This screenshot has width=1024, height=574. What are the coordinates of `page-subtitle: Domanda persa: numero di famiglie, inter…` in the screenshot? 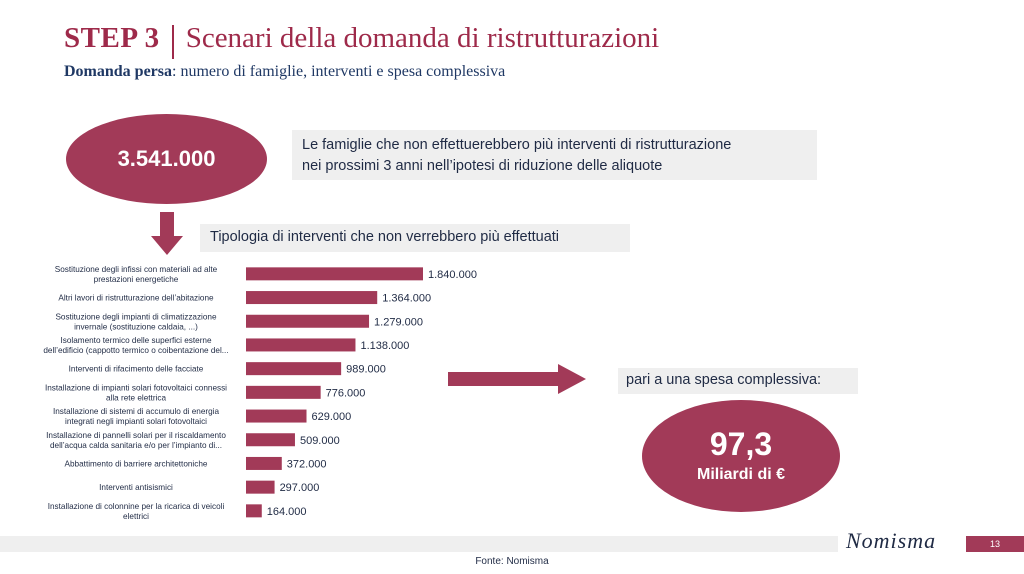 It's located at (284, 72).